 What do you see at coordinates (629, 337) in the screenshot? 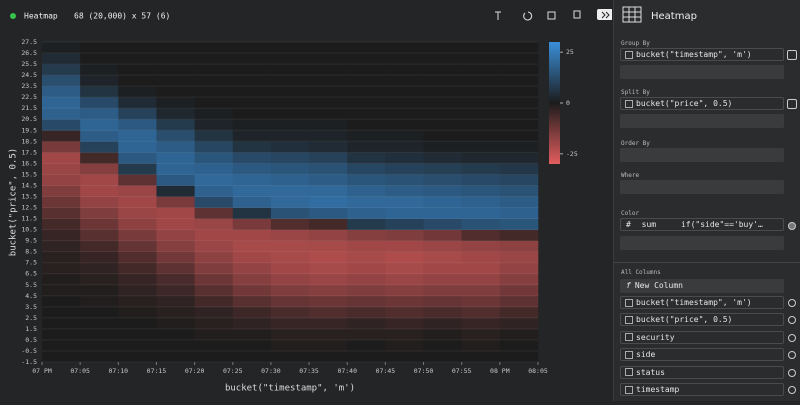
I see `column-icon` at bounding box center [629, 337].